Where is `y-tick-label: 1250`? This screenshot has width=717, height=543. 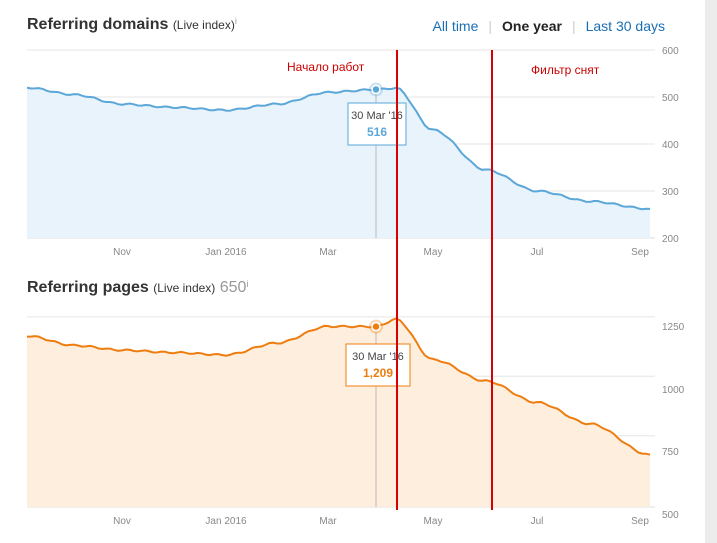 y-tick-label: 1250 is located at coordinates (673, 327).